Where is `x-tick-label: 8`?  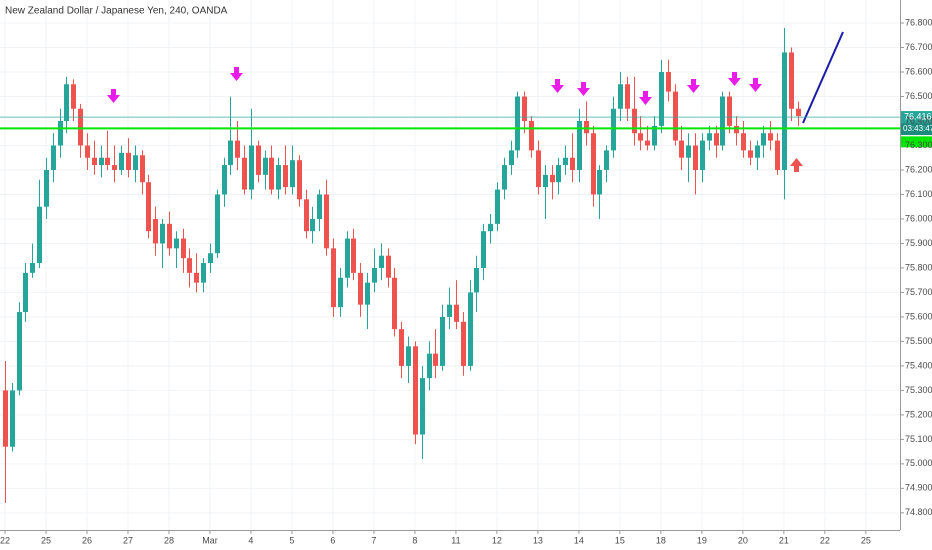 x-tick-label: 8 is located at coordinates (414, 540).